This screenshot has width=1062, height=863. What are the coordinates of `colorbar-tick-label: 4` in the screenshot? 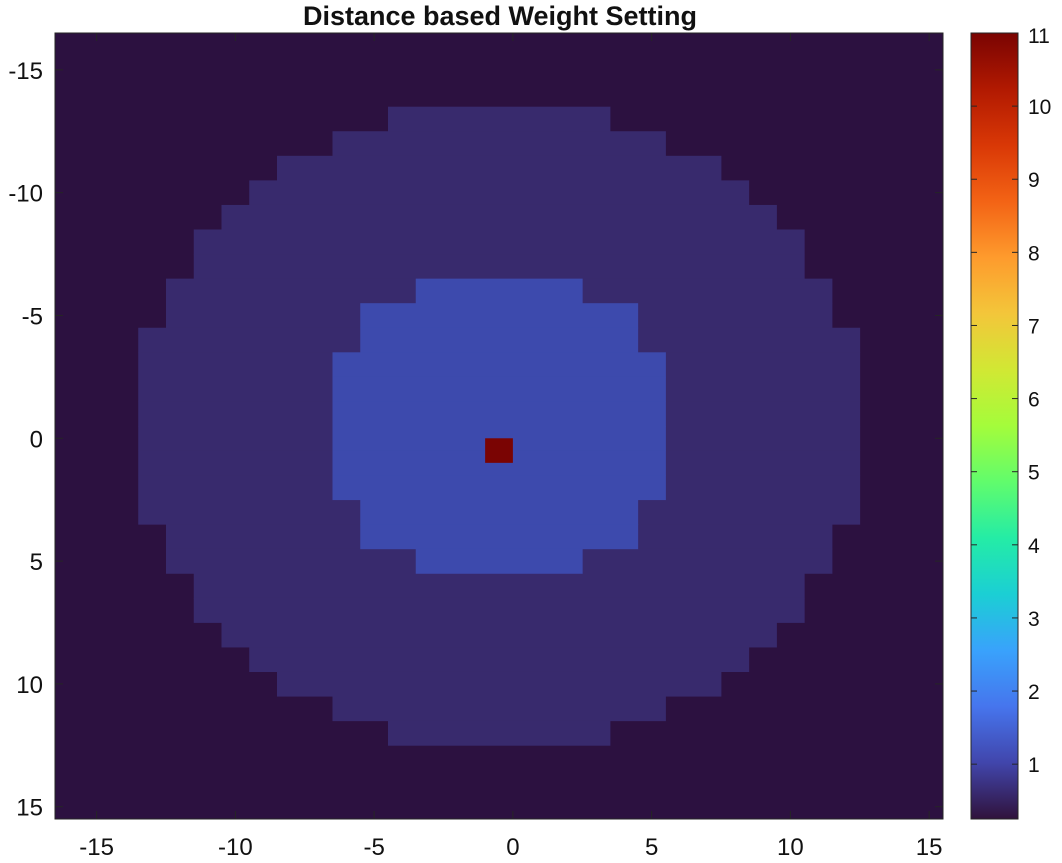 It's located at (1034, 546).